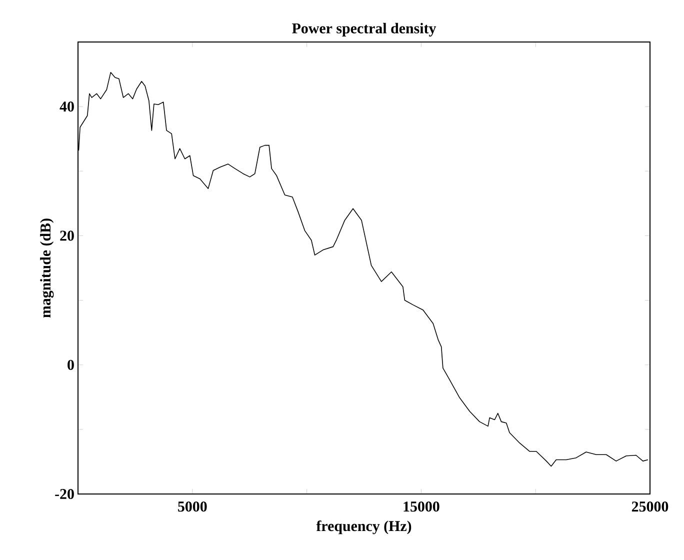 This screenshot has width=684, height=560. What do you see at coordinates (71, 365) in the screenshot?
I see `y-tick-label: 0` at bounding box center [71, 365].